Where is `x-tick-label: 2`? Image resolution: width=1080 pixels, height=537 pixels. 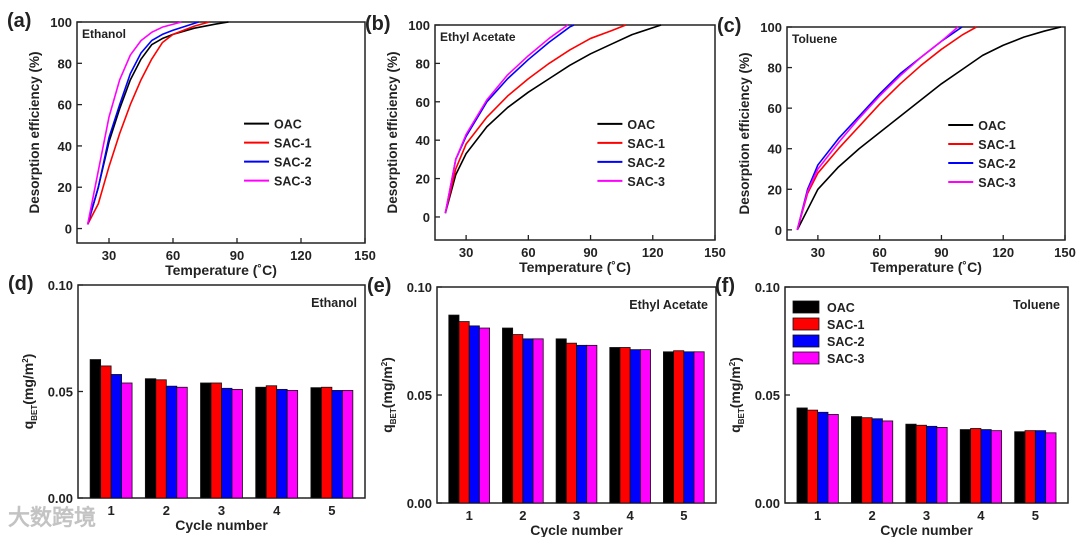 x-tick-label: 2 is located at coordinates (522, 515).